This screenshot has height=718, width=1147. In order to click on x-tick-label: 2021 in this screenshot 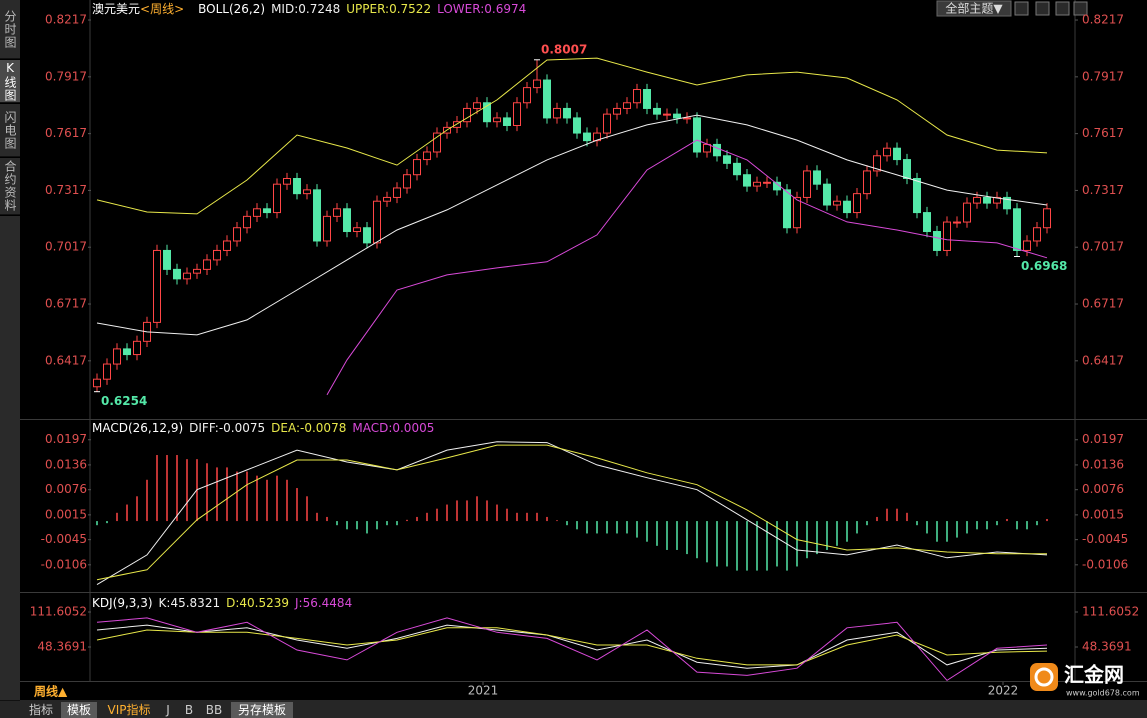, I will do `click(483, 691)`.